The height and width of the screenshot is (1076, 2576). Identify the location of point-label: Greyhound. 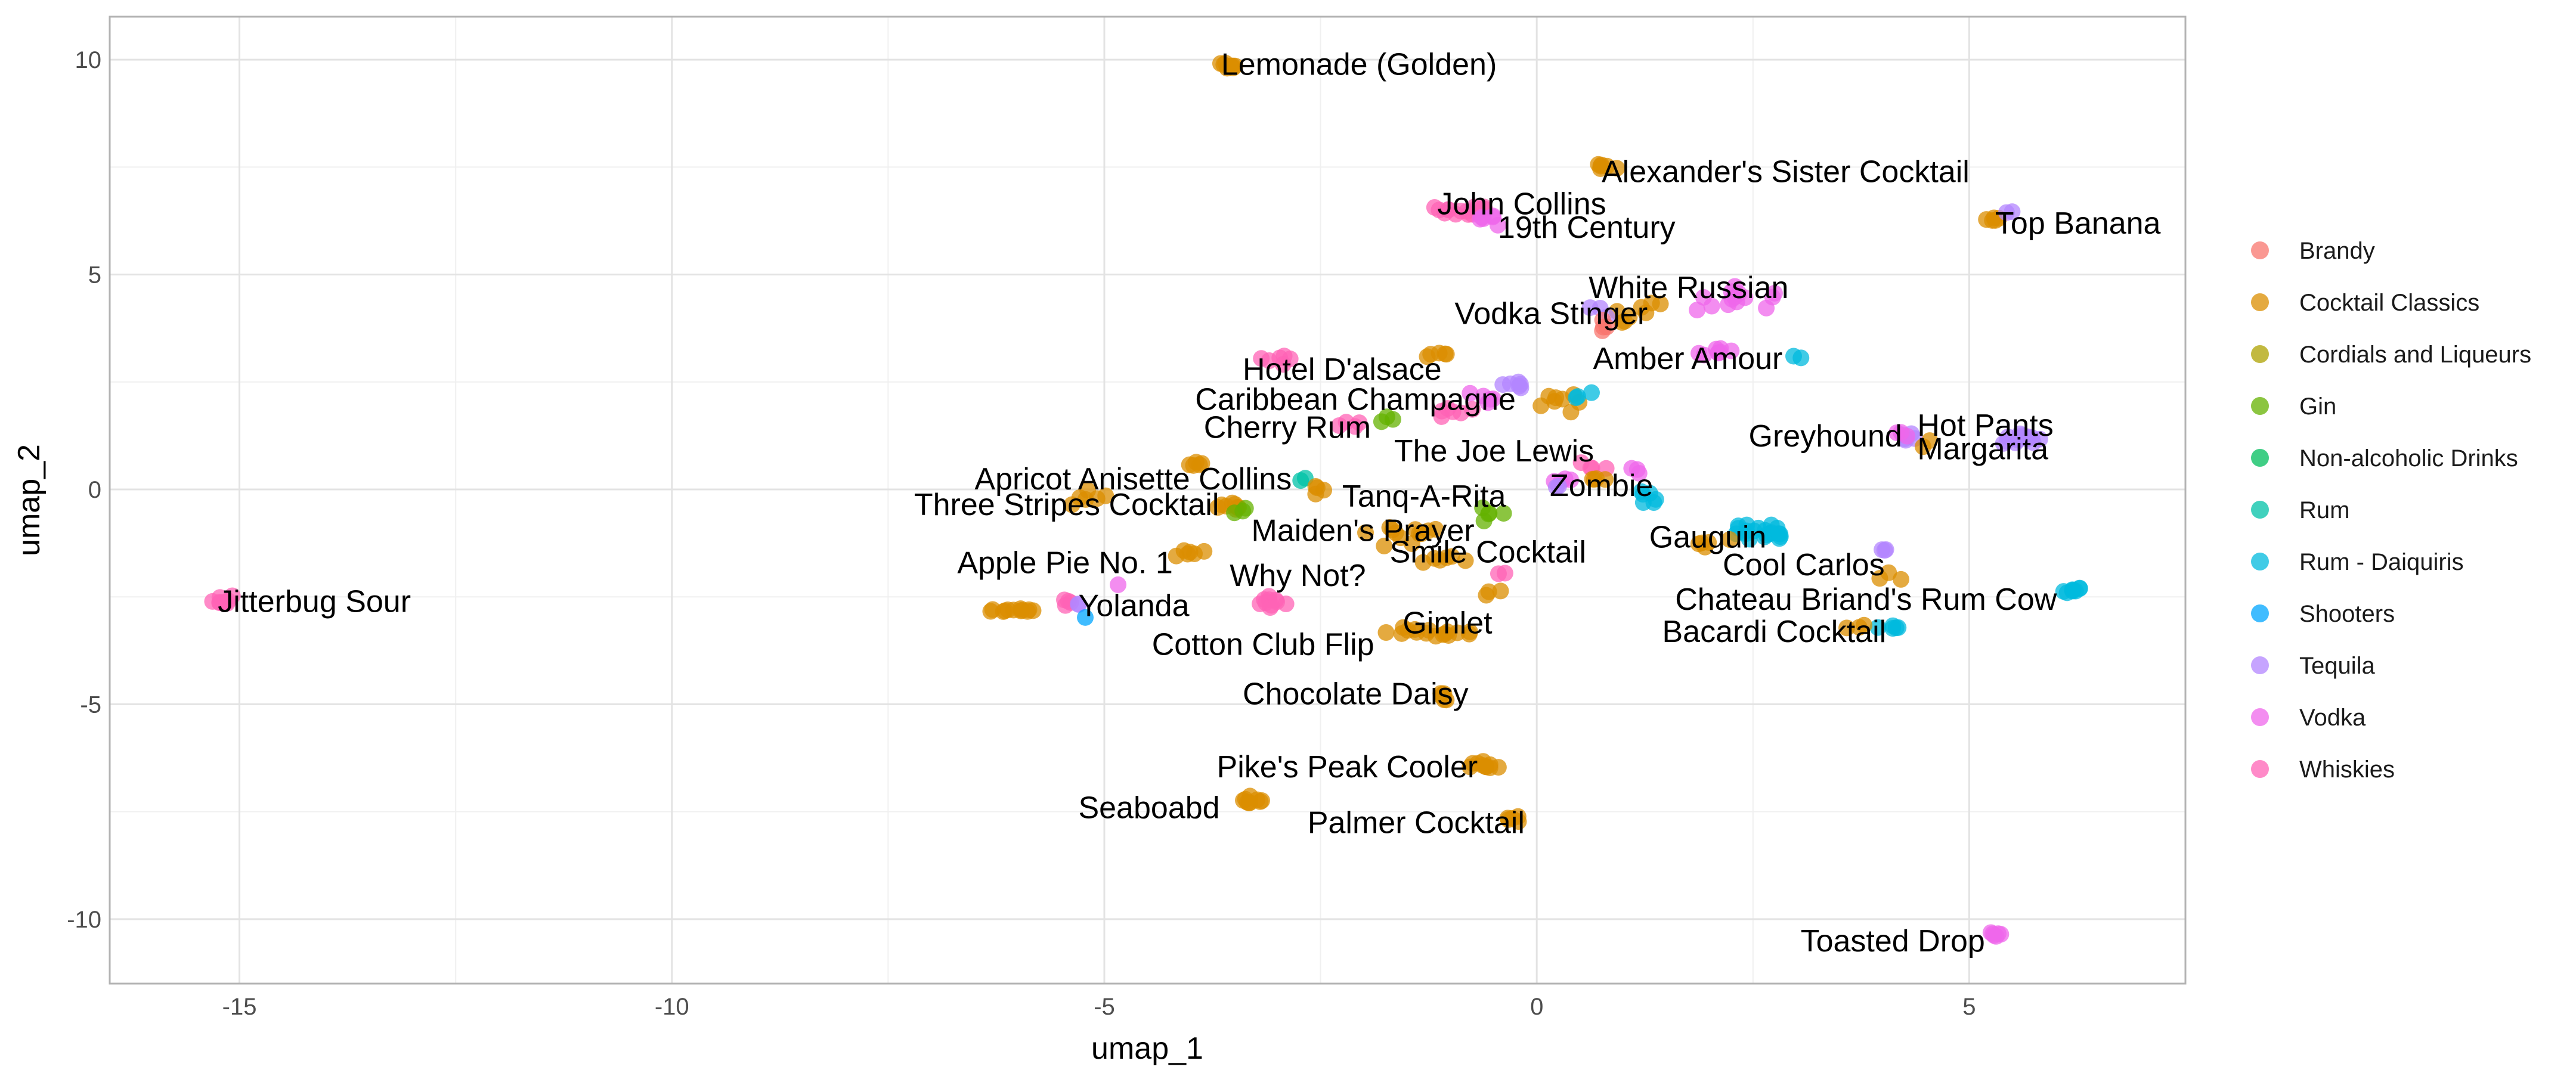
(1826, 436).